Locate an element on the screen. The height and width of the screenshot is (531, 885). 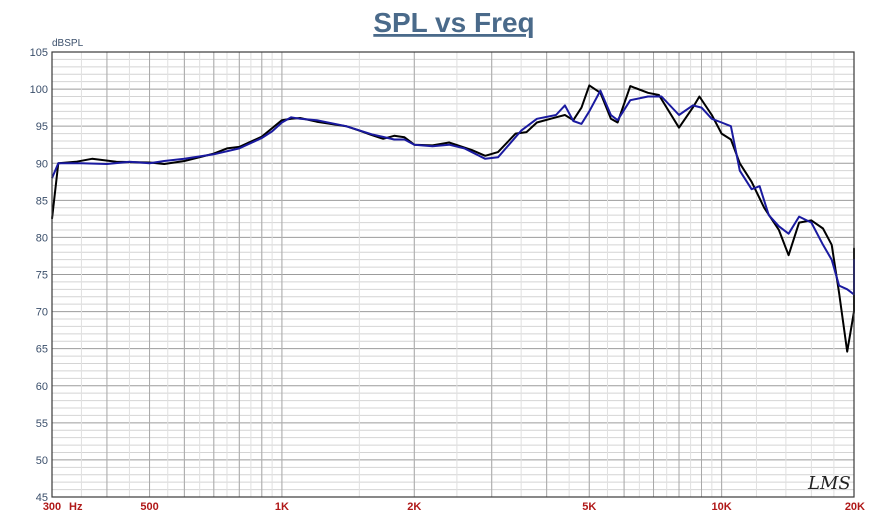
y-tick-label: 45 is located at coordinates (42, 498).